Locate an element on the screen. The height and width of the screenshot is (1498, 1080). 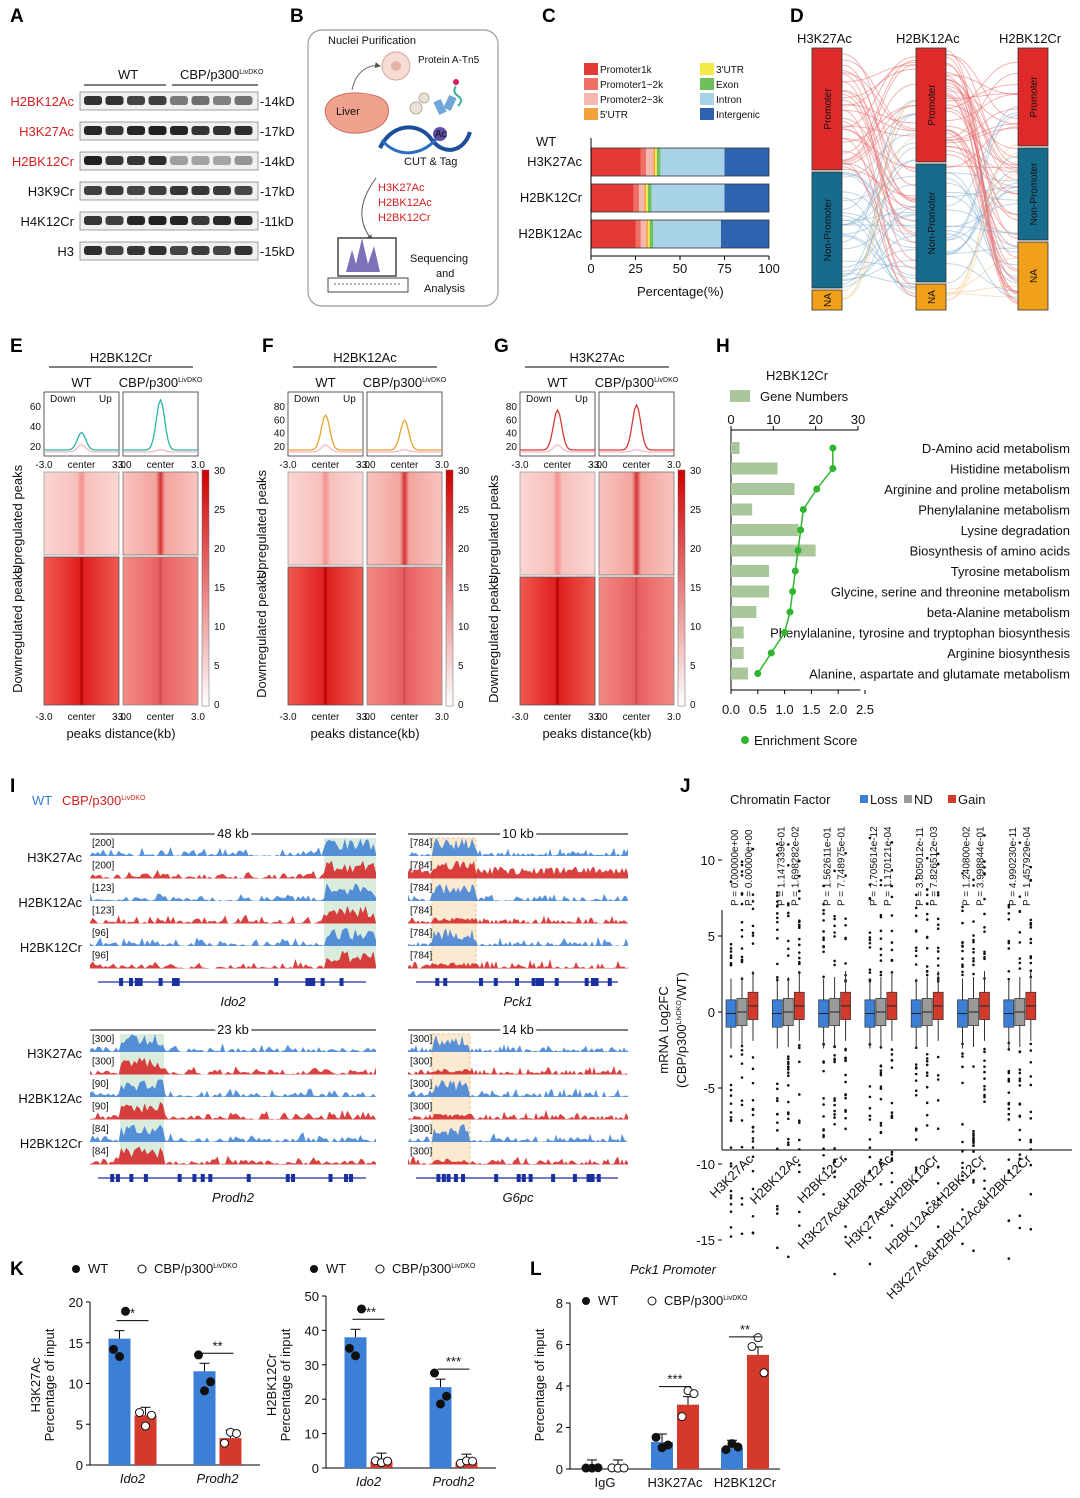
nuclei-purification-label: Nuclei Purification is located at coordinates (372, 41).